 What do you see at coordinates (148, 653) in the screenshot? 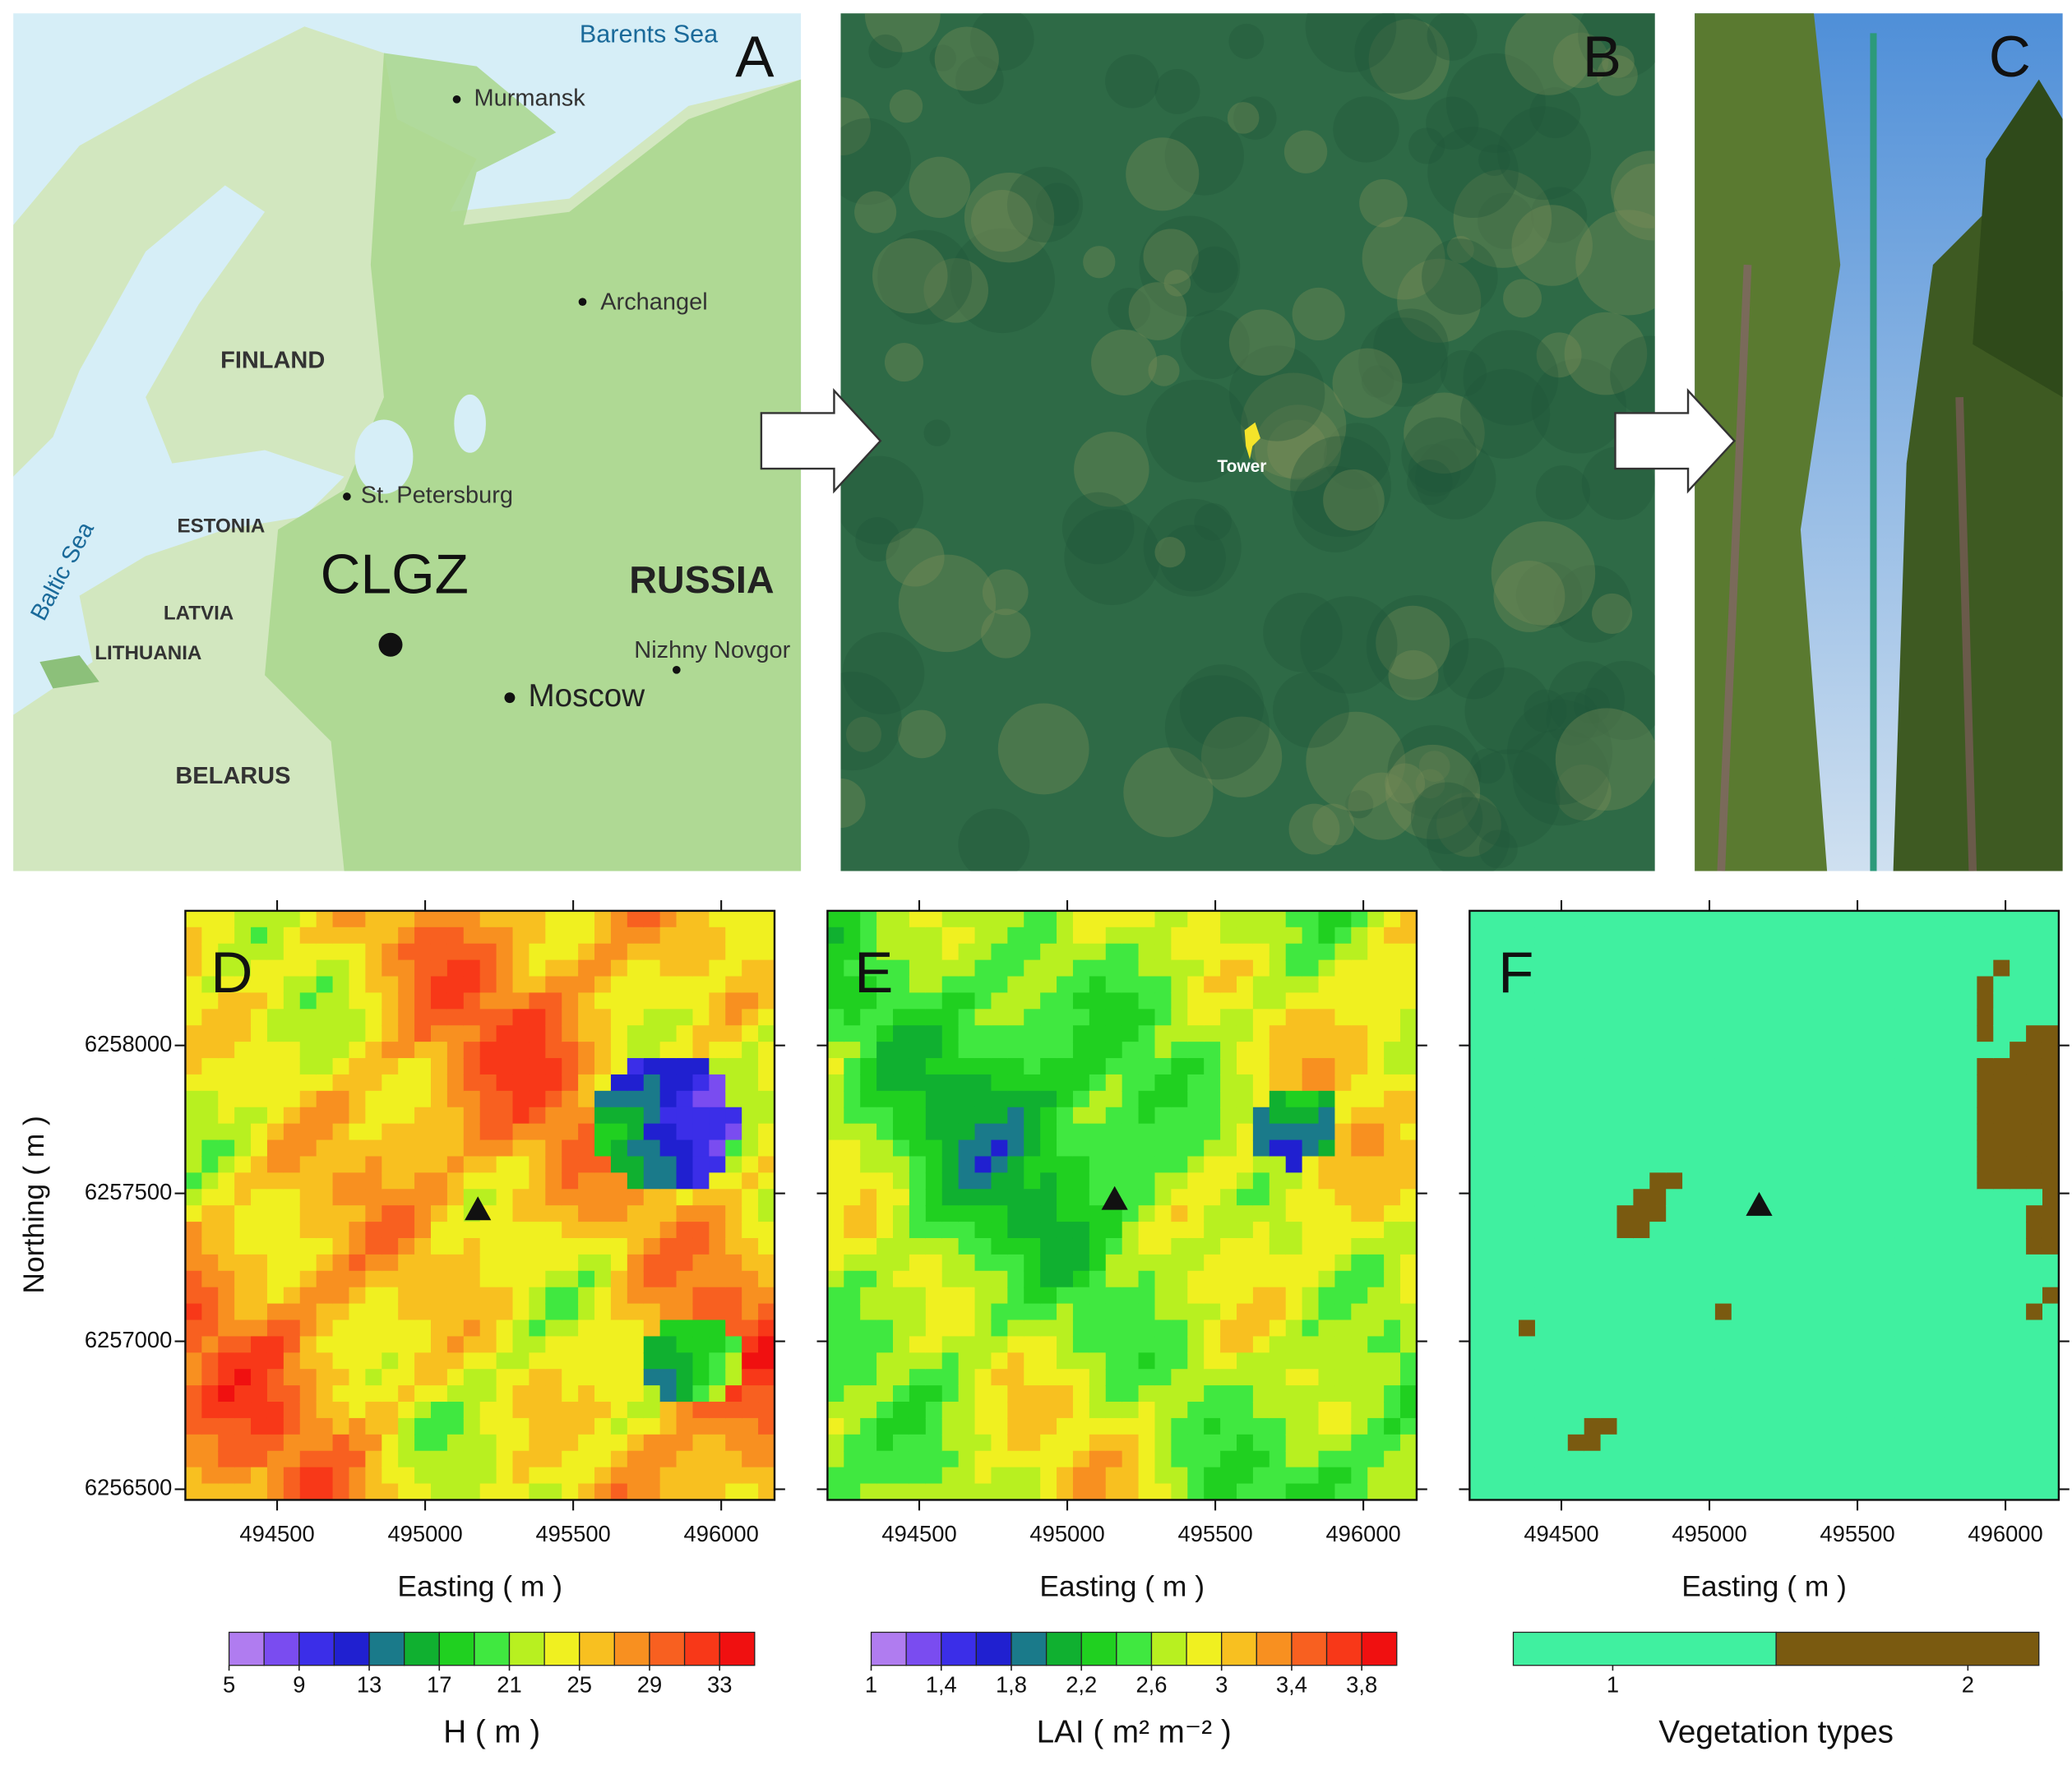
I see `map-label: LITHUANIA` at bounding box center [148, 653].